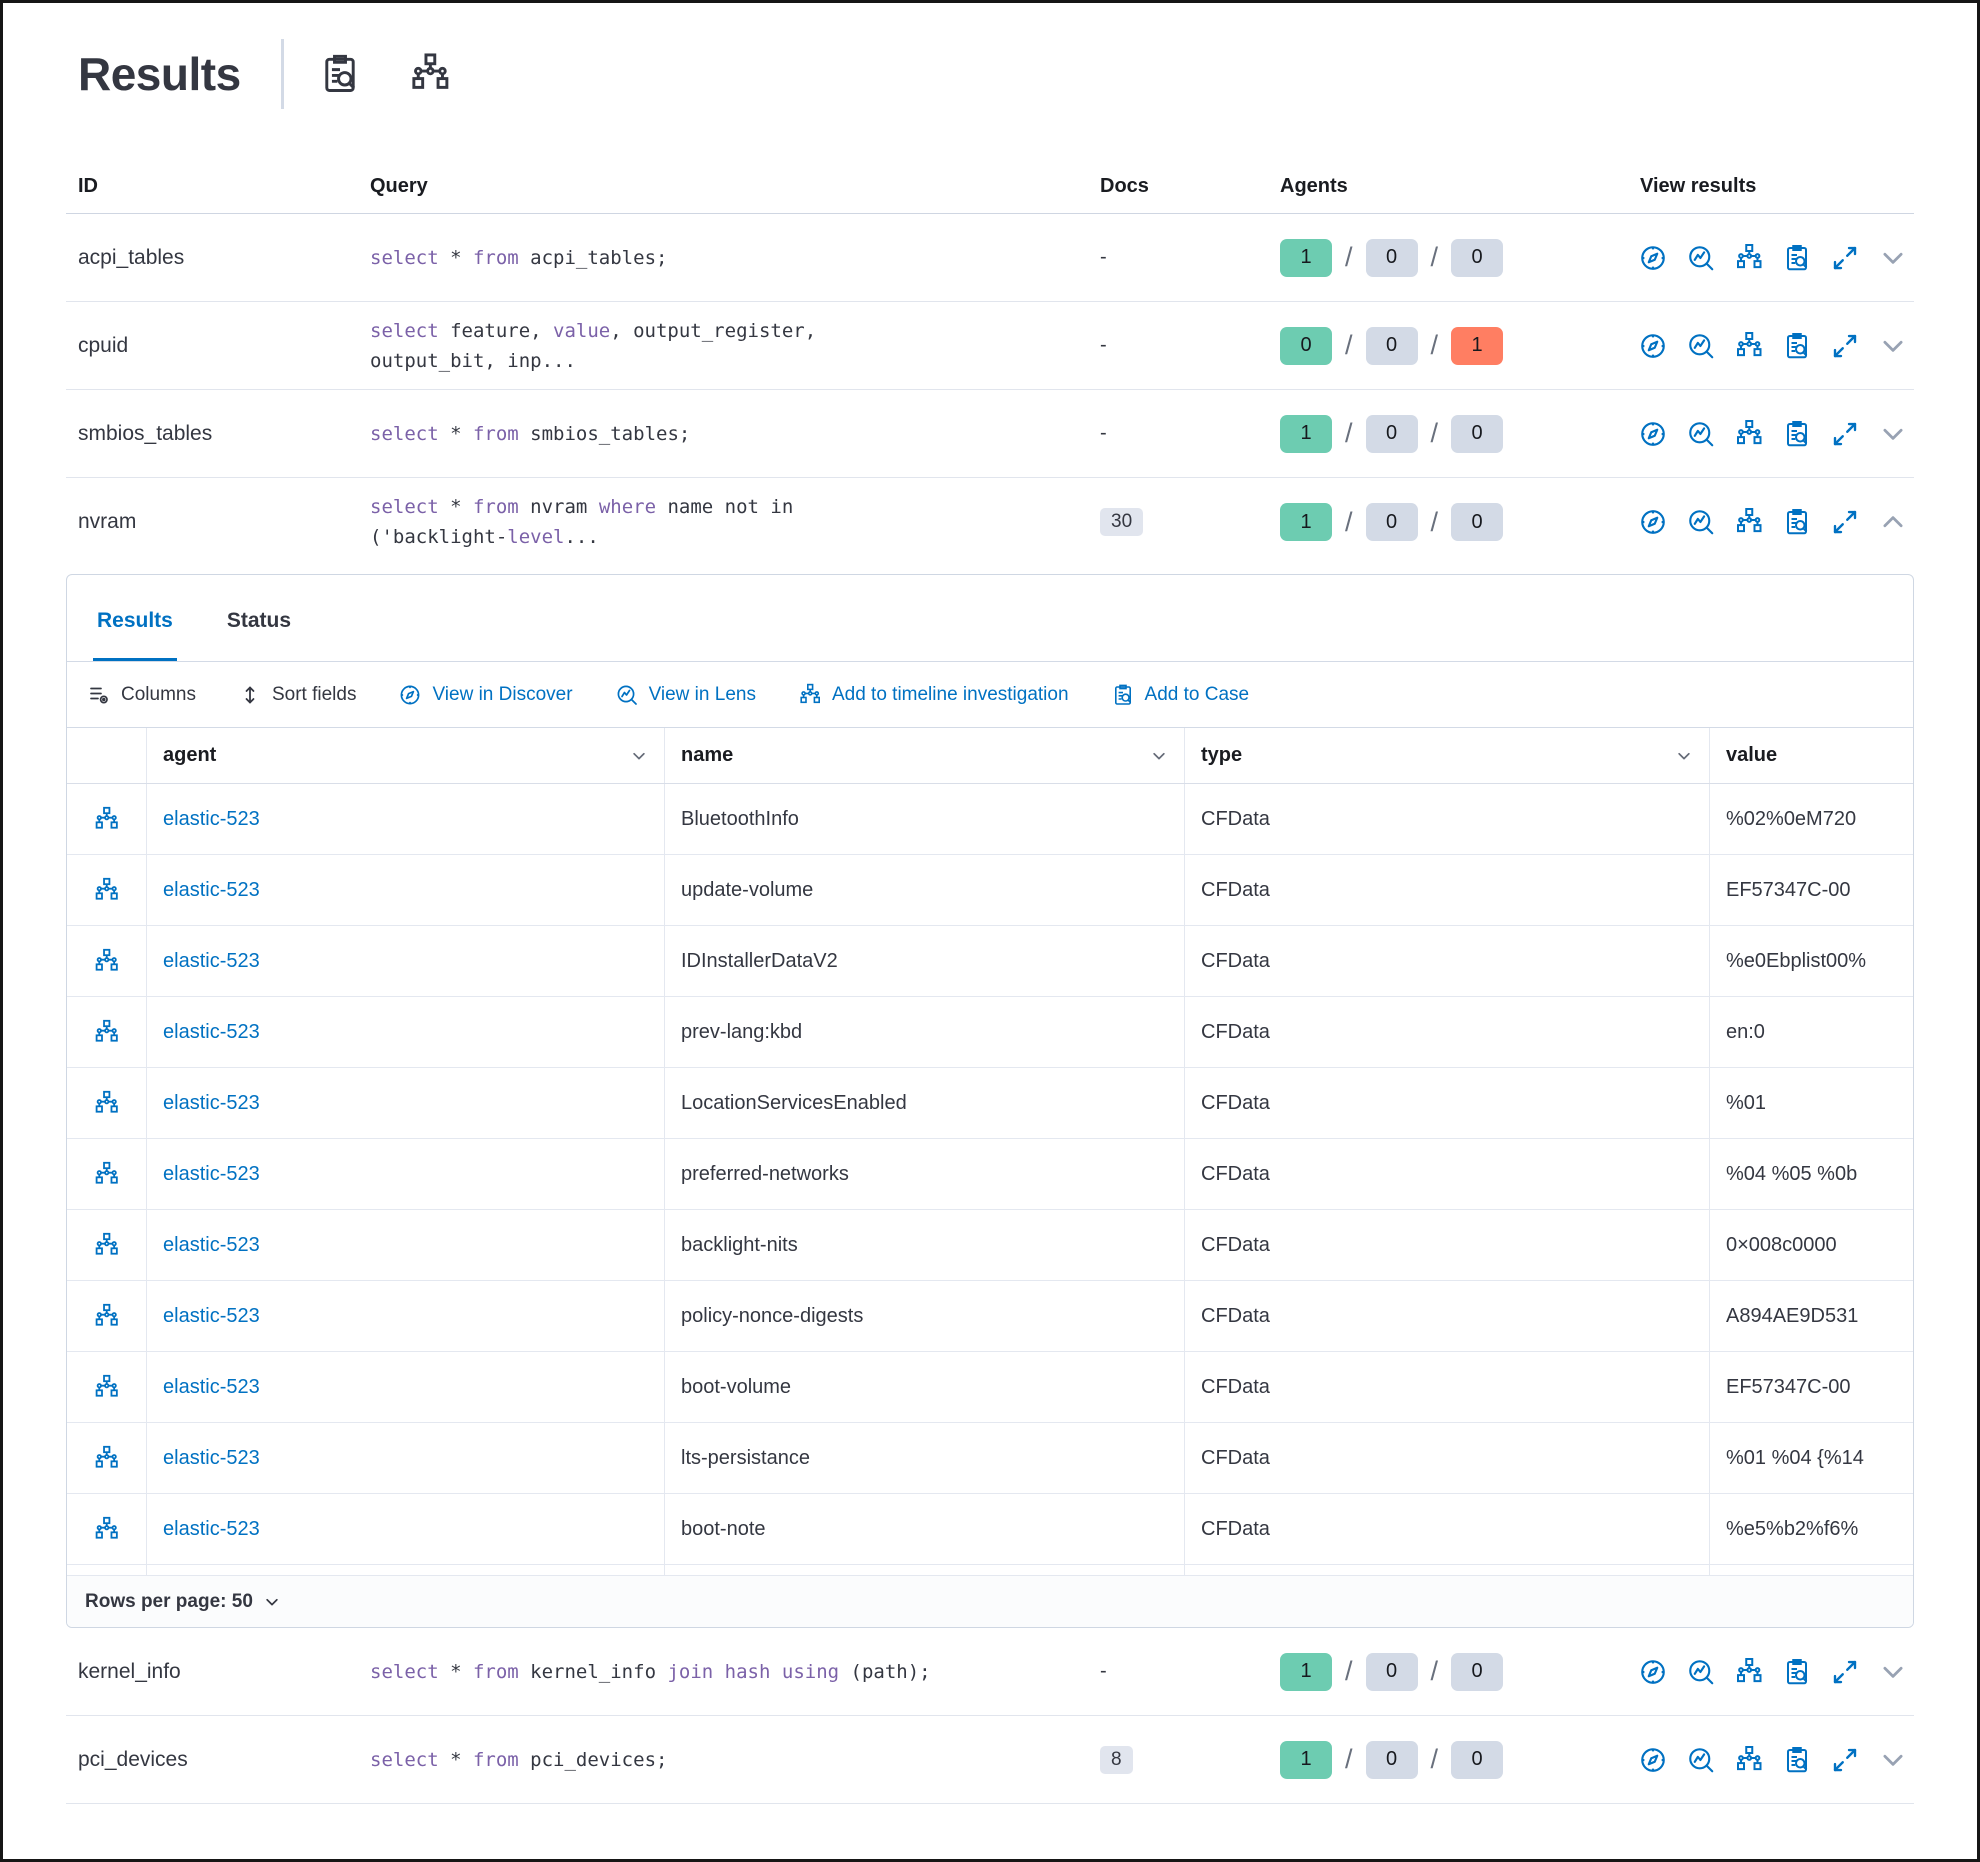 The image size is (1980, 1862). I want to click on sql-text: pci_devices;, so click(593, 1759).